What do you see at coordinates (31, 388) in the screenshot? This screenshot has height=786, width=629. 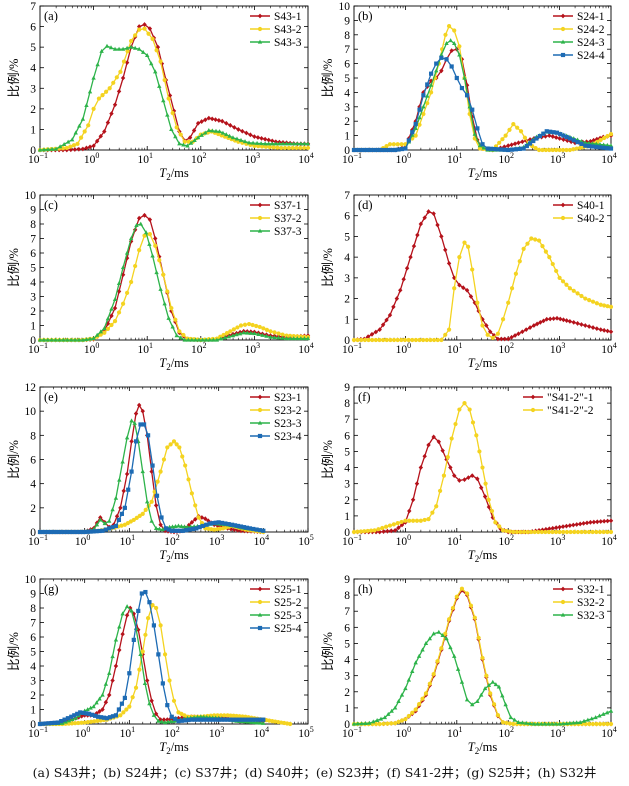 I see `y-tick-label: 12` at bounding box center [31, 388].